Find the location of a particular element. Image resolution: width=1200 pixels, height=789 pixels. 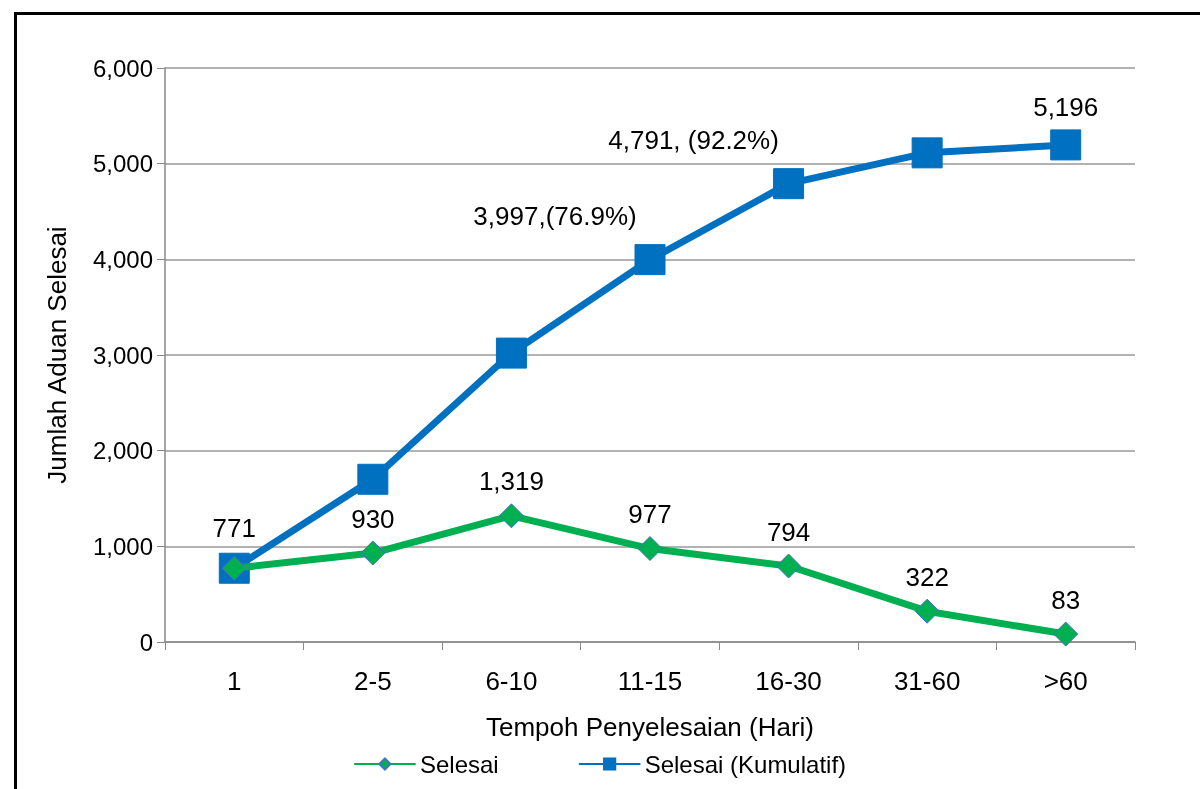

data-label: 794 is located at coordinates (788, 531).